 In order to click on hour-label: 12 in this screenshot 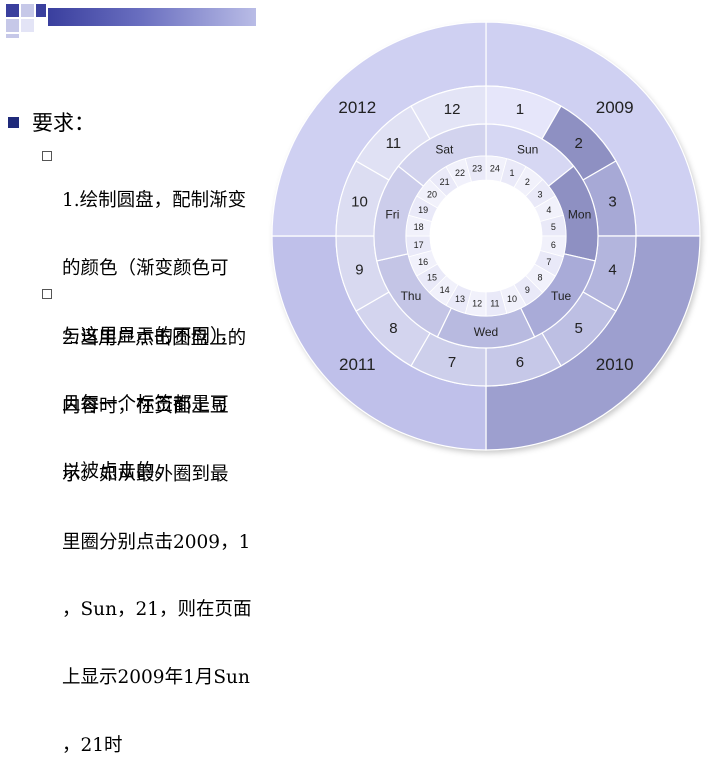, I will do `click(477, 303)`.